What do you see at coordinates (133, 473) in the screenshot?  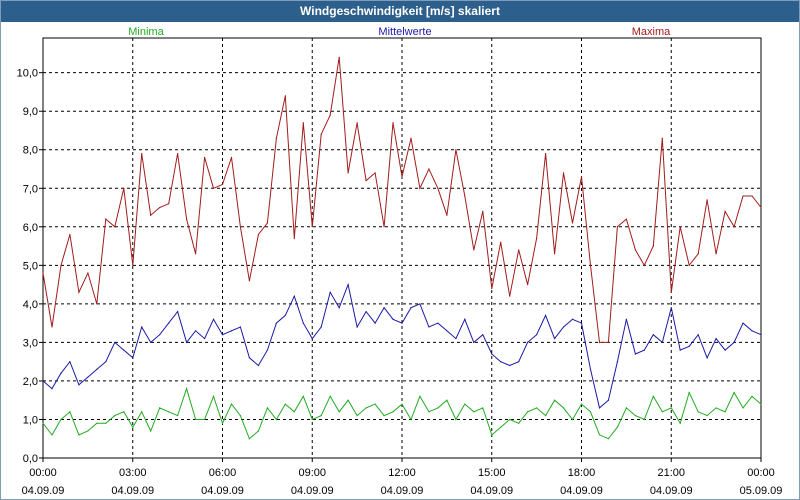 I see `x-tick-time: 03:00` at bounding box center [133, 473].